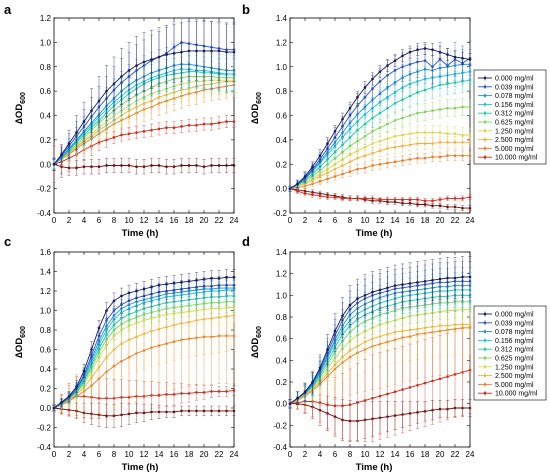  What do you see at coordinates (114, 220) in the screenshot?
I see `x-tick-label-a: 8` at bounding box center [114, 220].